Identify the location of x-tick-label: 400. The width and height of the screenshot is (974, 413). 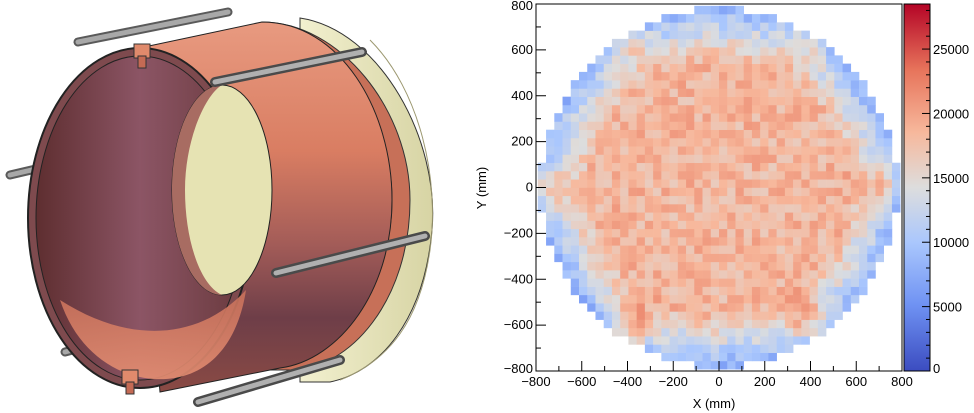
(811, 381).